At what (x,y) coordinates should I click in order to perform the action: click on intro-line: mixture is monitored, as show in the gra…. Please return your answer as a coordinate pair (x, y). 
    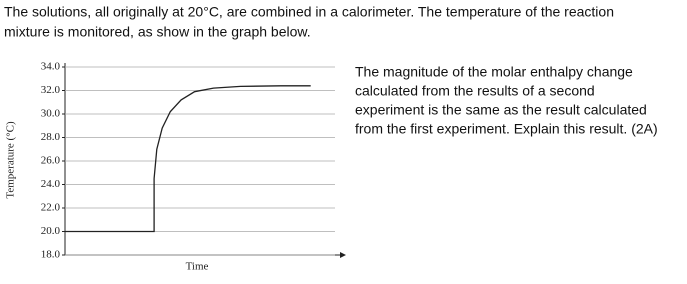
    Looking at the image, I should click on (157, 32).